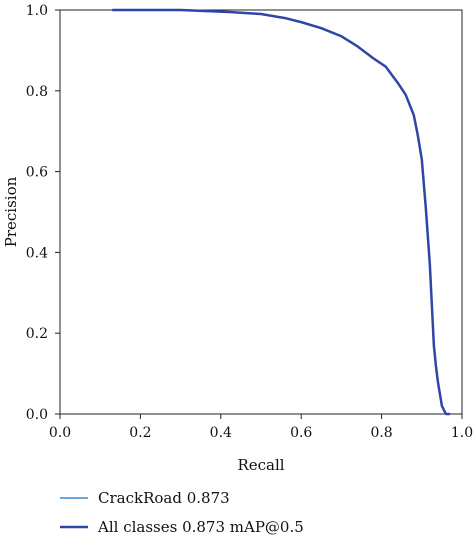 The height and width of the screenshot is (540, 474). Describe the element at coordinates (301, 433) in the screenshot. I see `x-tick-label: 0.6` at that location.